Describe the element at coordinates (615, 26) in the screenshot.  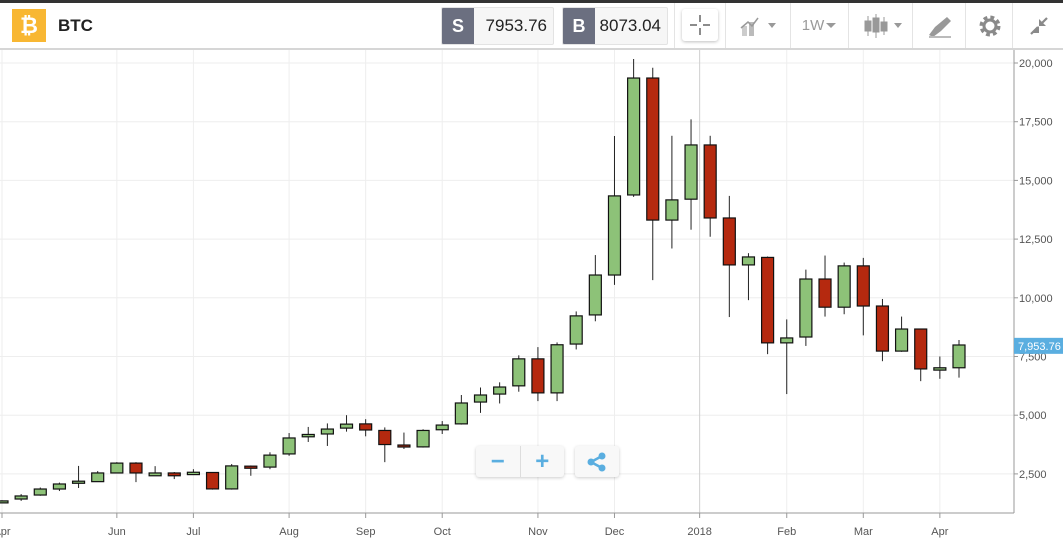
I see `buy-button: B 8073.04` at that location.